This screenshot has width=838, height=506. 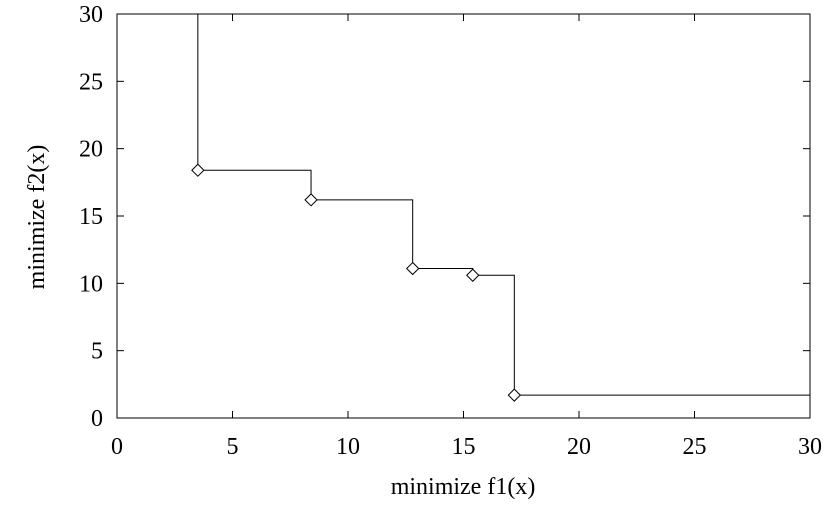 What do you see at coordinates (464, 447) in the screenshot?
I see `x-tick-label: 15` at bounding box center [464, 447].